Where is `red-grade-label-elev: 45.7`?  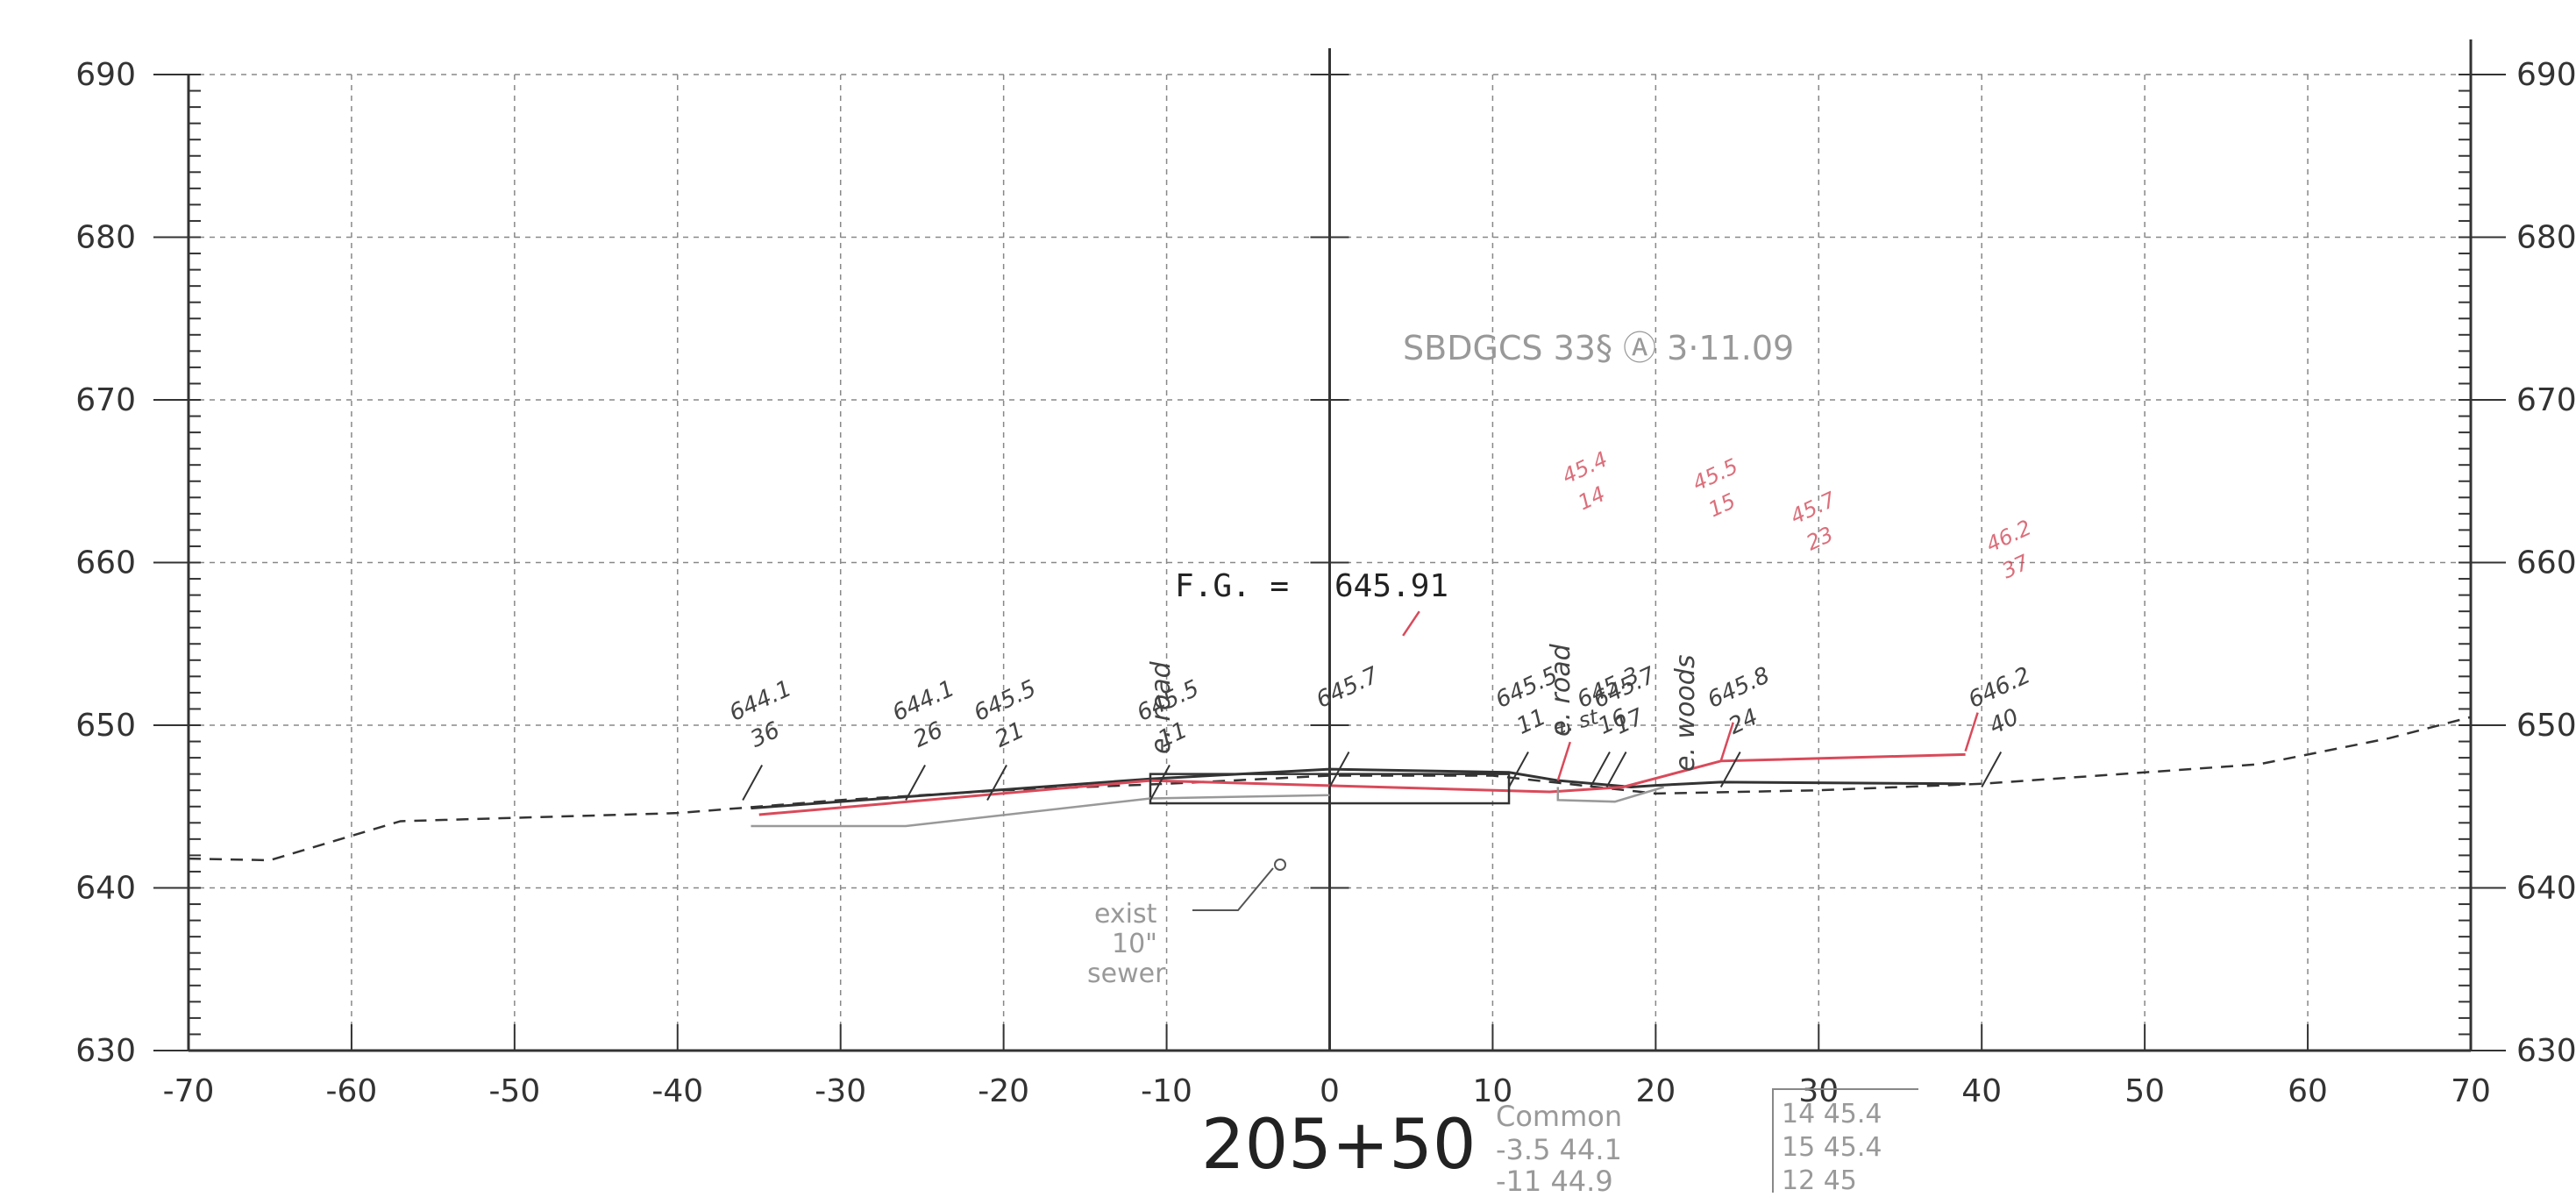
red-grade-label-elev: 45.7 is located at coordinates (1813, 508).